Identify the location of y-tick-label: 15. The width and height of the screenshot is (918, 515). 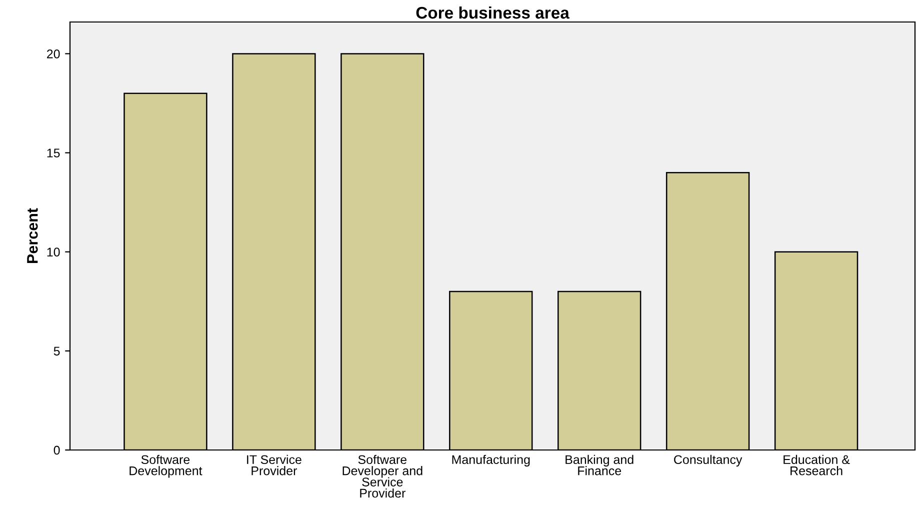
(53, 153).